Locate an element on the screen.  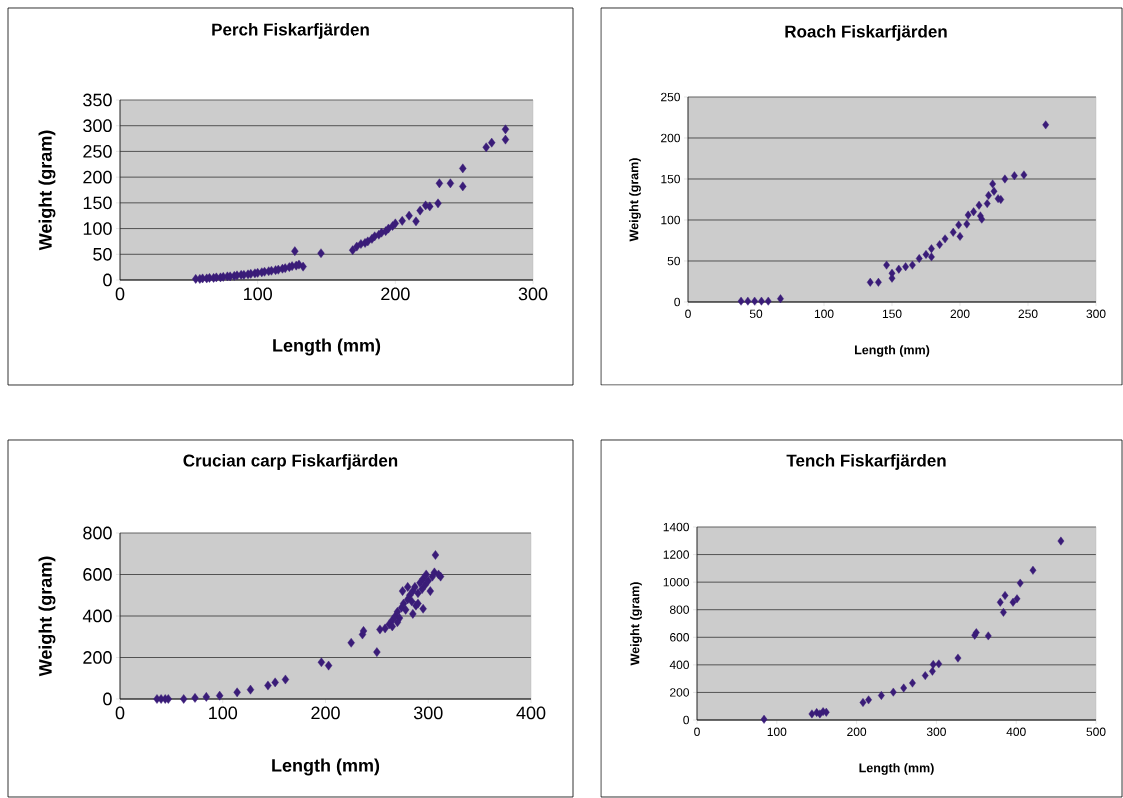
x-tick-label: 250 is located at coordinates (1028, 314).